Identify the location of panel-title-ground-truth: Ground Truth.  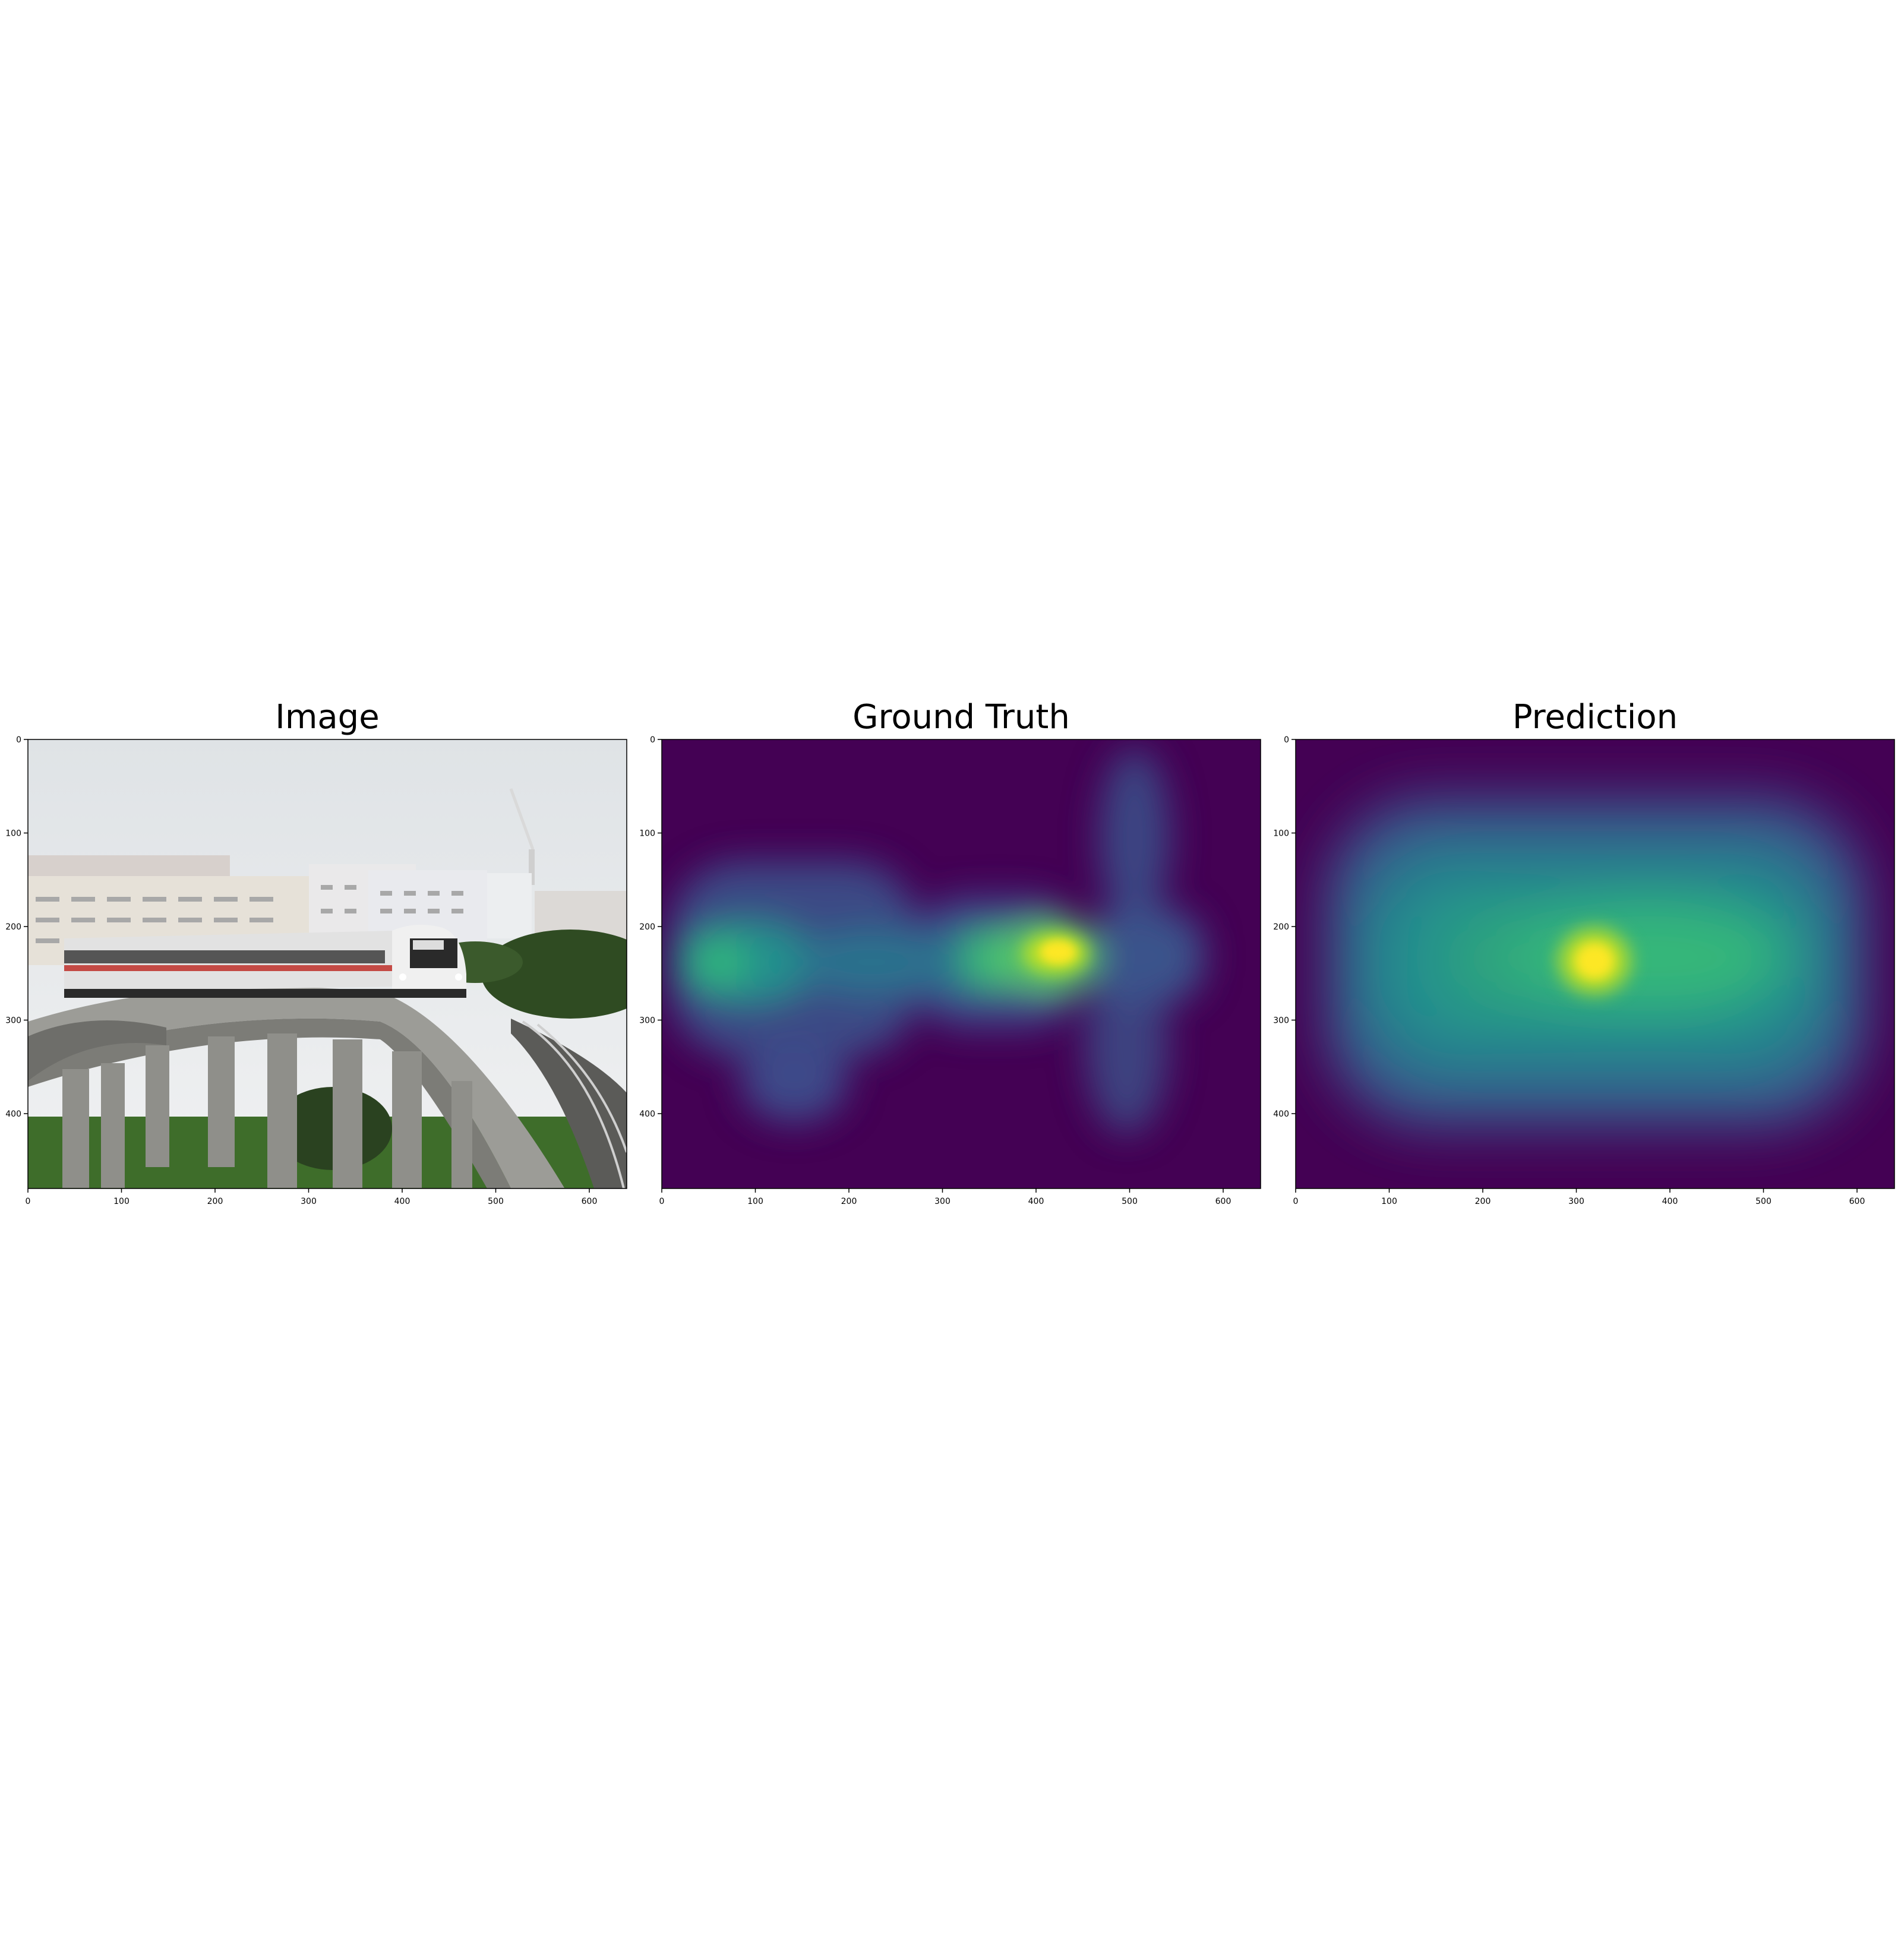
(961, 717).